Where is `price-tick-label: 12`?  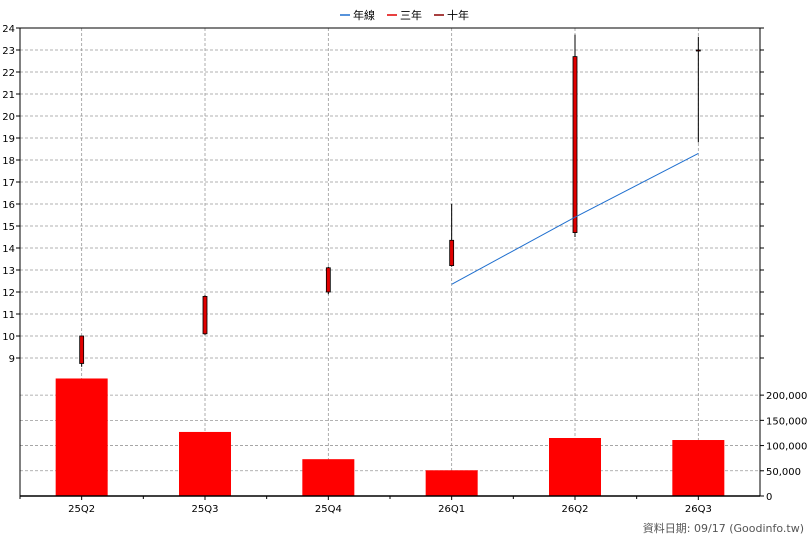 price-tick-label: 12 is located at coordinates (8, 293).